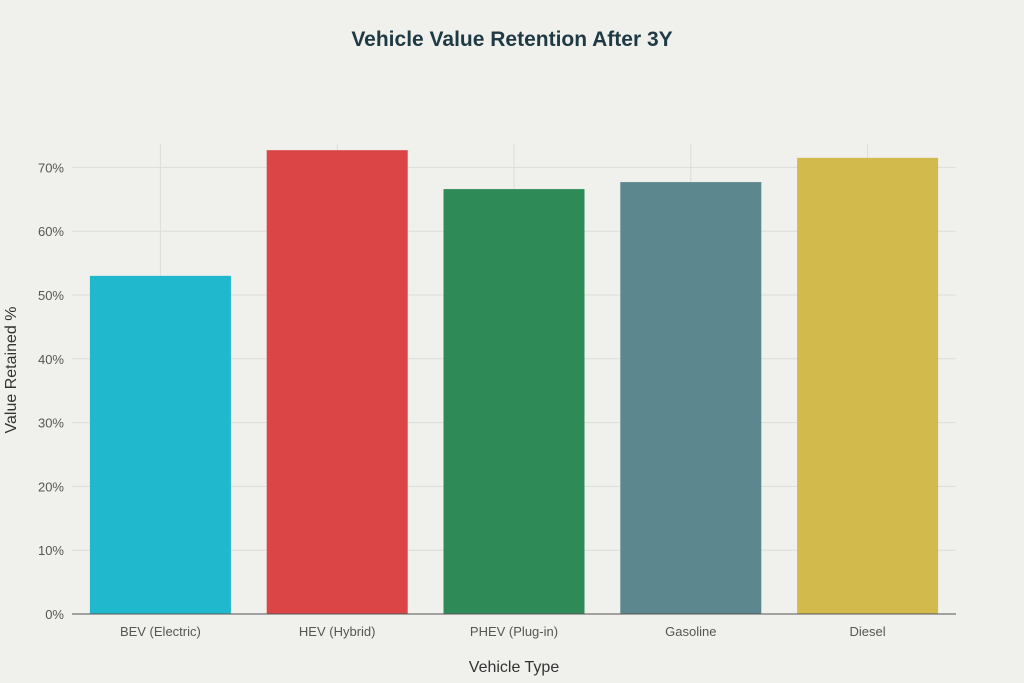  Describe the element at coordinates (160, 631) in the screenshot. I see `x-tick-label: BEV (Electric)` at that location.